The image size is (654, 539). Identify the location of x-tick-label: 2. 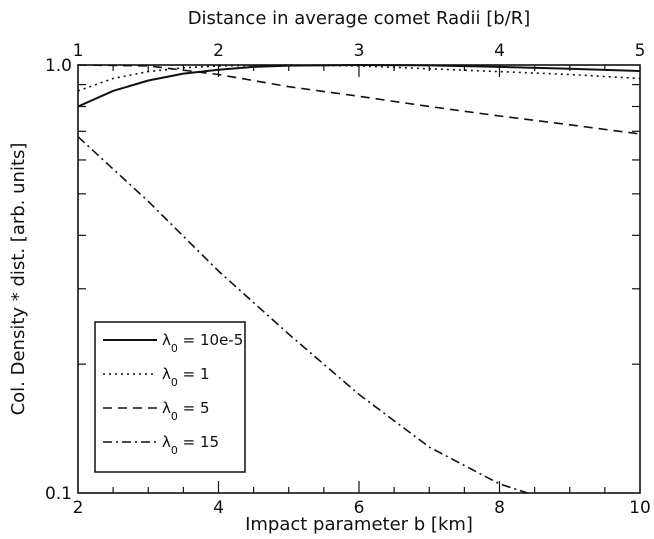
(78, 508).